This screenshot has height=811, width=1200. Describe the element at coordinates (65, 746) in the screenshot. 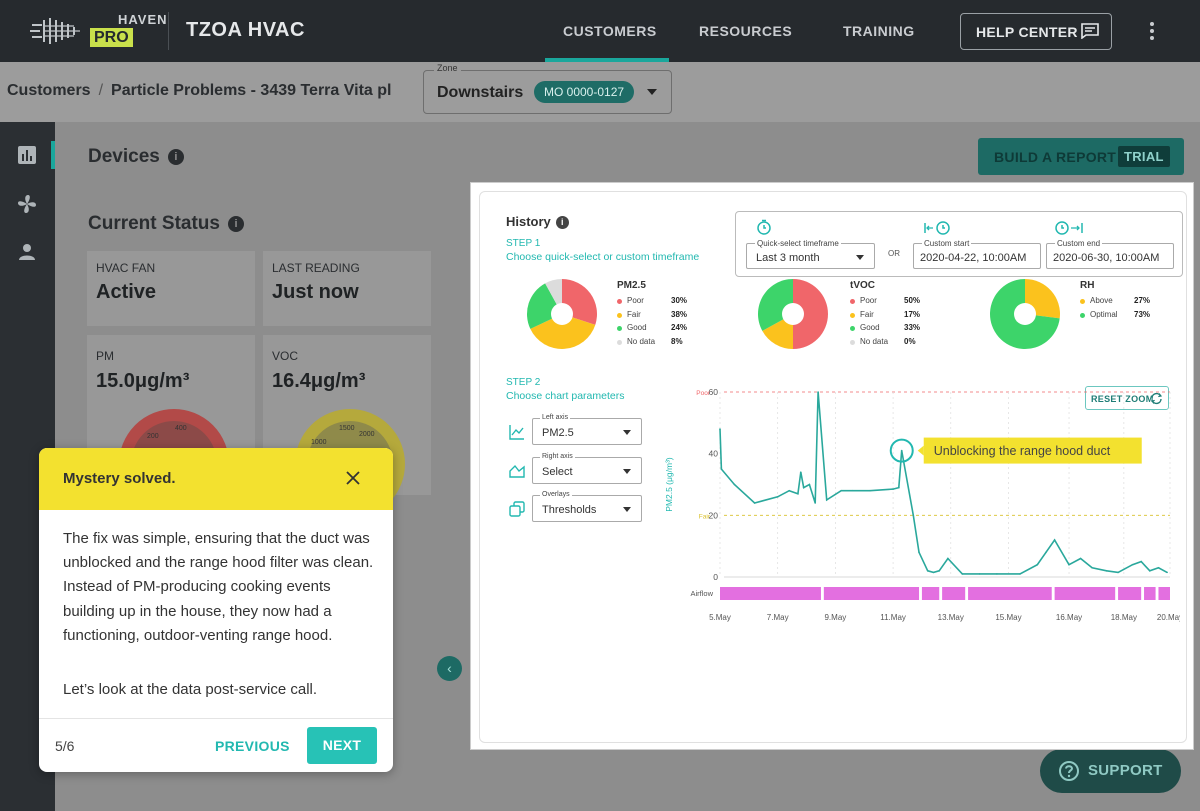

I see `tour-step-counter: 5/6` at that location.